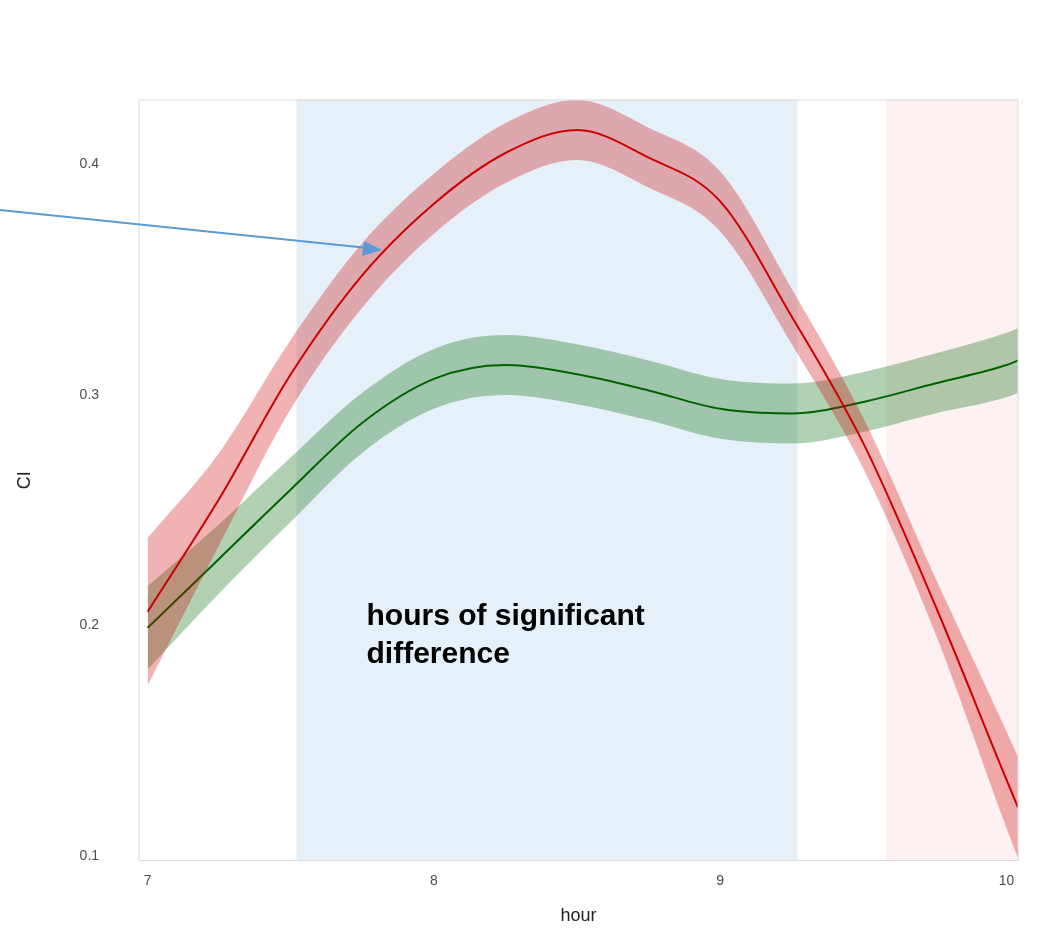 The width and height of the screenshot is (1048, 941). Describe the element at coordinates (578, 915) in the screenshot. I see `x-axis-title: hour` at that location.